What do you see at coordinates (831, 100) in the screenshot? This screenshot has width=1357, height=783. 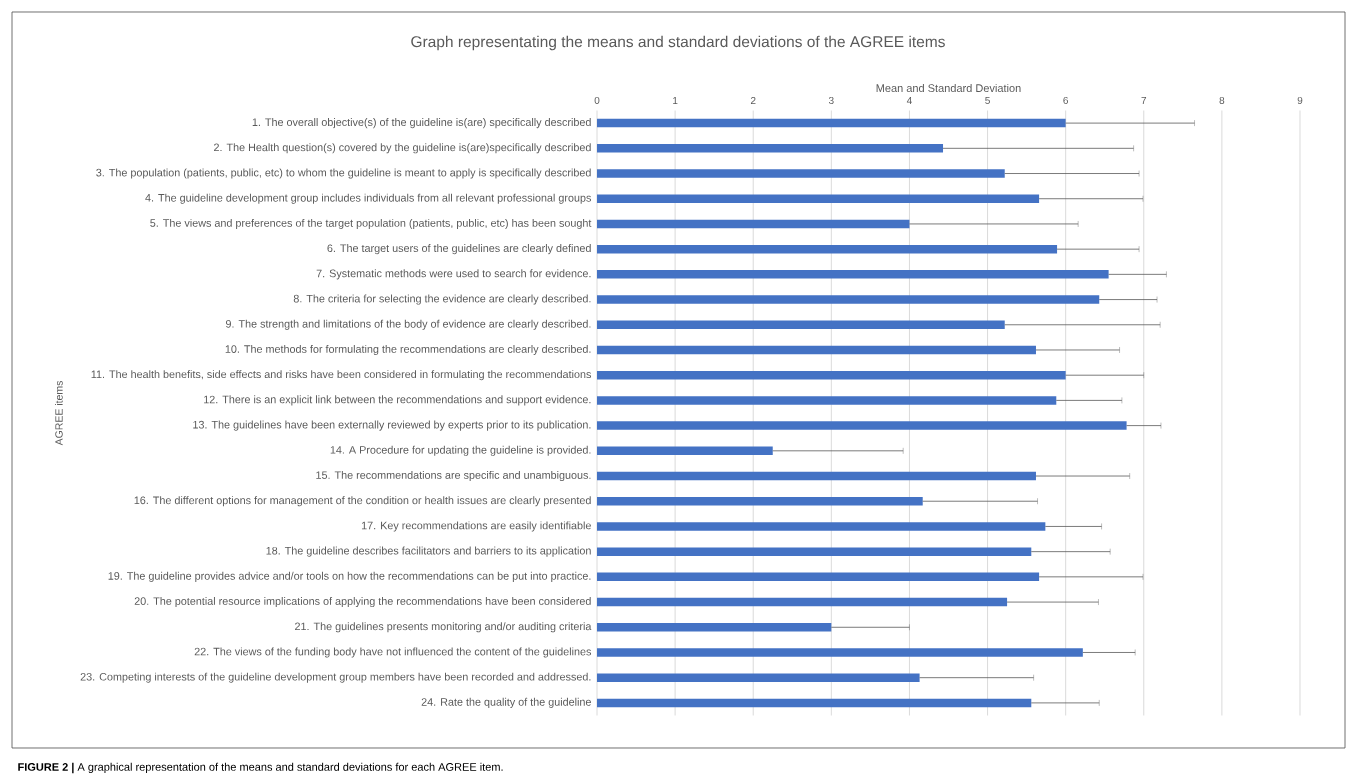 I see `x-tick-label: 3` at bounding box center [831, 100].